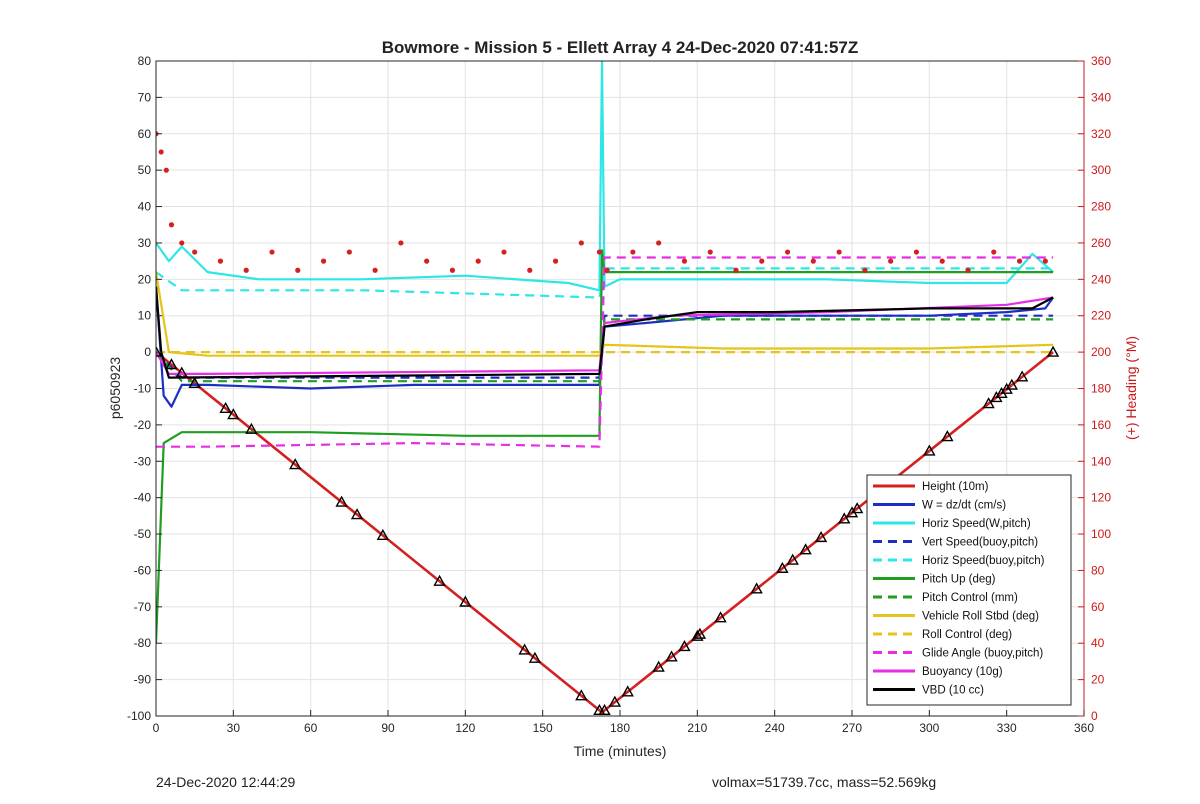 Image resolution: width=1200 pixels, height=804 pixels. What do you see at coordinates (697, 728) in the screenshot?
I see `x-tick-label: 210` at bounding box center [697, 728].